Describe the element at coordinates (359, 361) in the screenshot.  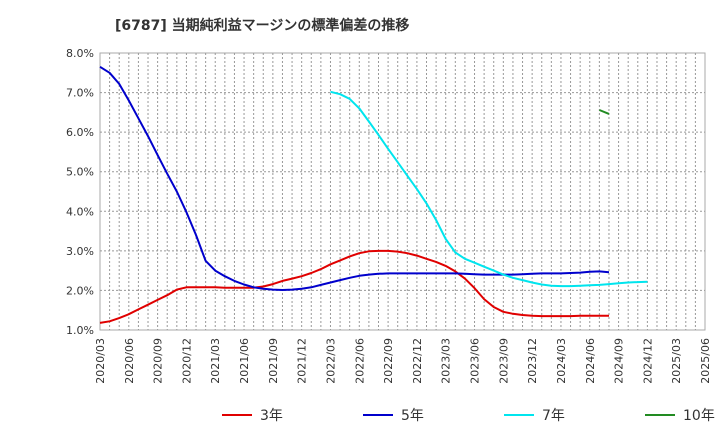
I see `x-tick-label: 2022/06` at that location.